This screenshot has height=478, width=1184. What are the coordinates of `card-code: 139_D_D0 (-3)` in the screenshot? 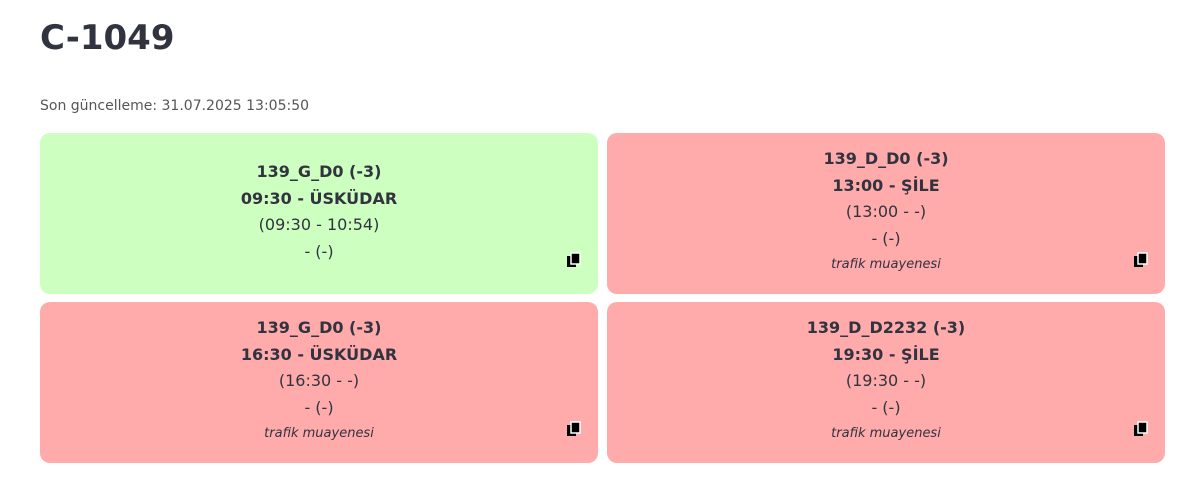 It's located at (886, 158).